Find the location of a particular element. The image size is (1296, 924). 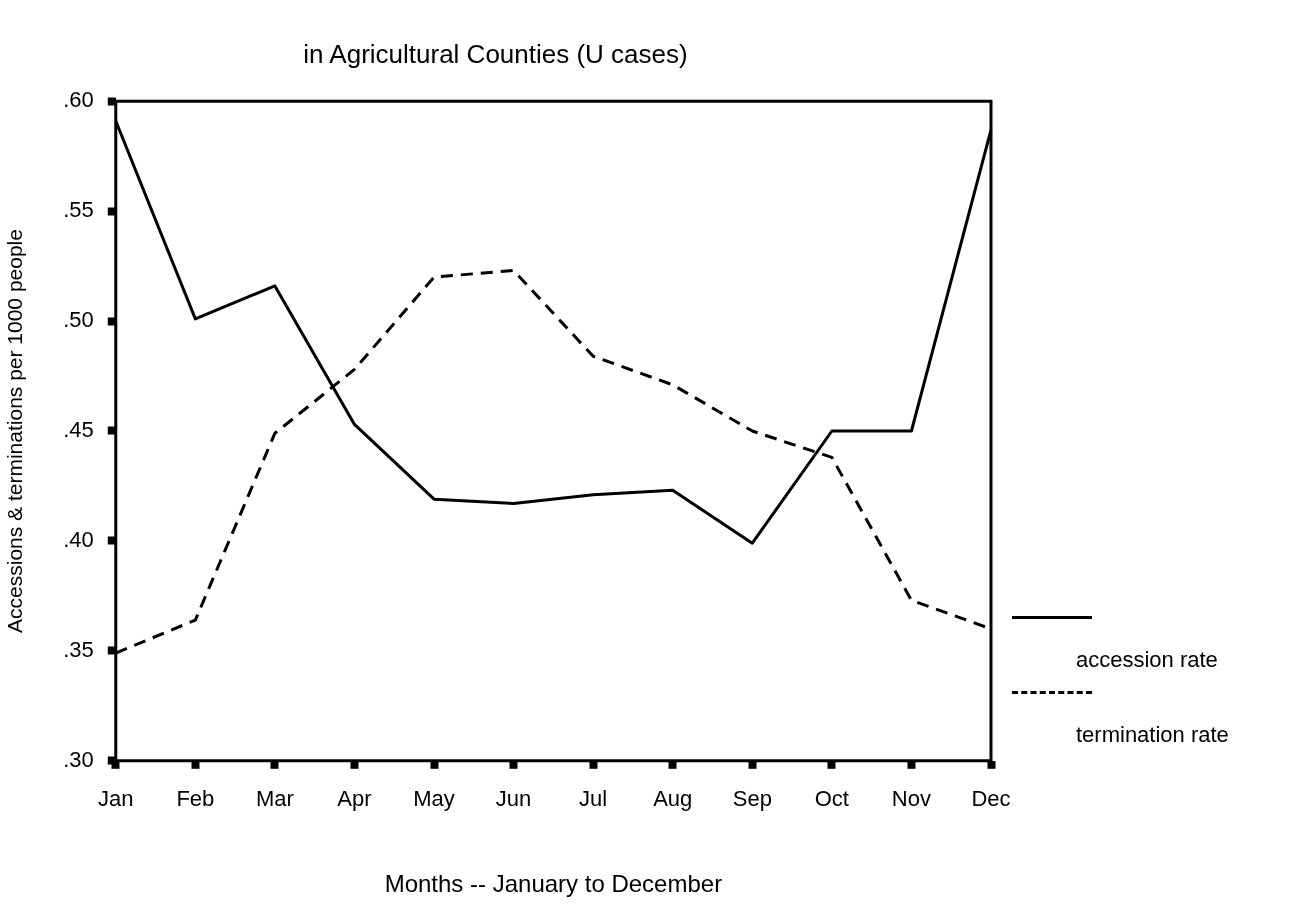

x-tick-label: Jan is located at coordinates (116, 799).